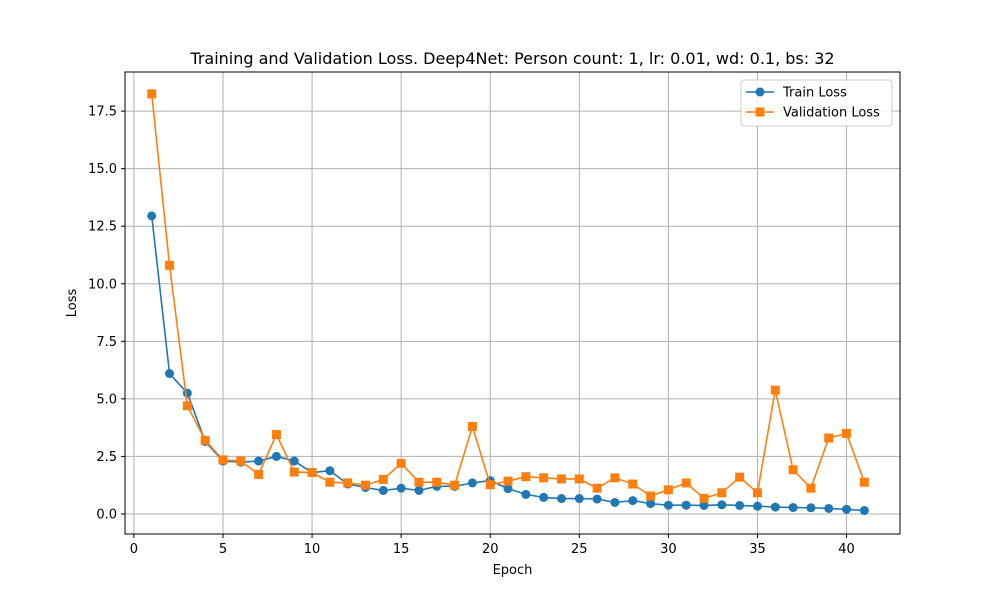 This screenshot has width=1000, height=600. I want to click on legend-box, so click(816, 103).